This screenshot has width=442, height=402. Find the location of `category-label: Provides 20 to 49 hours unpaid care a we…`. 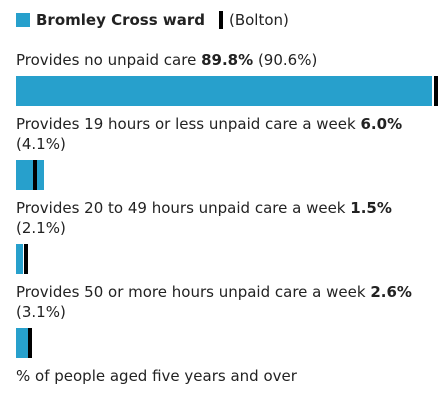

category-label: Provides 20 to 49 hours unpaid care a we… is located at coordinates (181, 208).